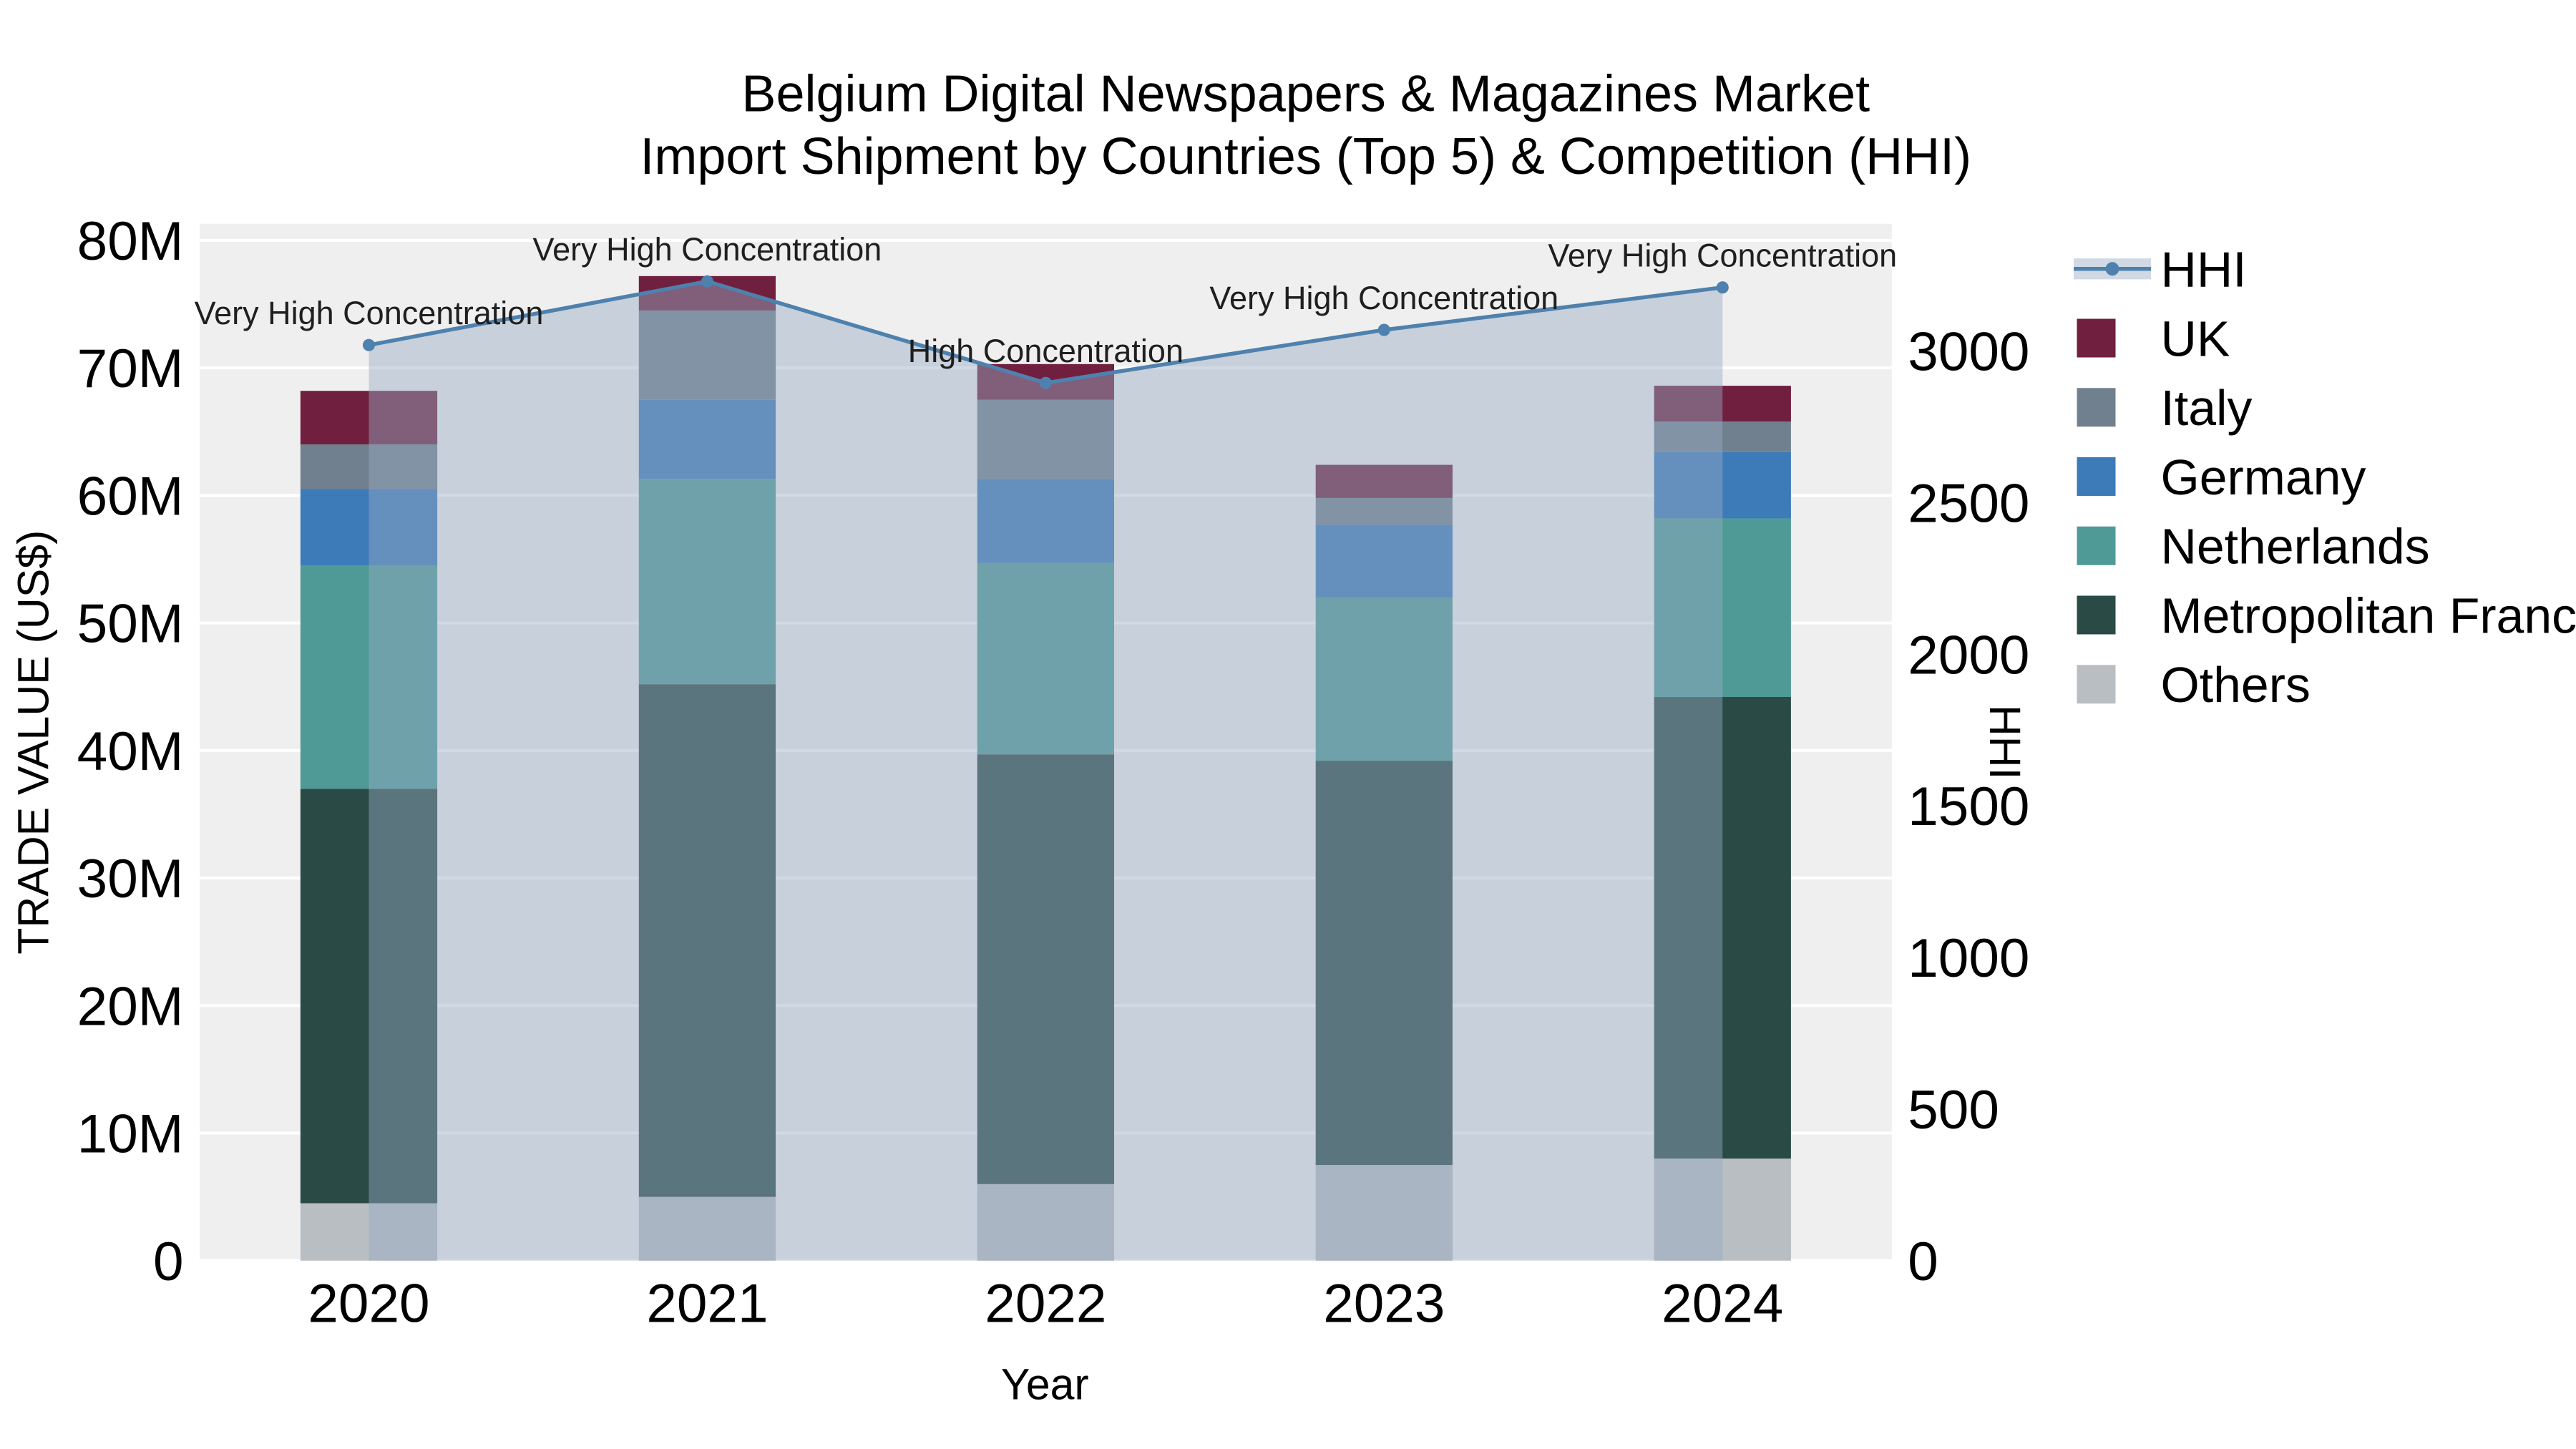 This screenshot has width=2576, height=1449. I want to click on legend-swatch-germany, so click(2096, 476).